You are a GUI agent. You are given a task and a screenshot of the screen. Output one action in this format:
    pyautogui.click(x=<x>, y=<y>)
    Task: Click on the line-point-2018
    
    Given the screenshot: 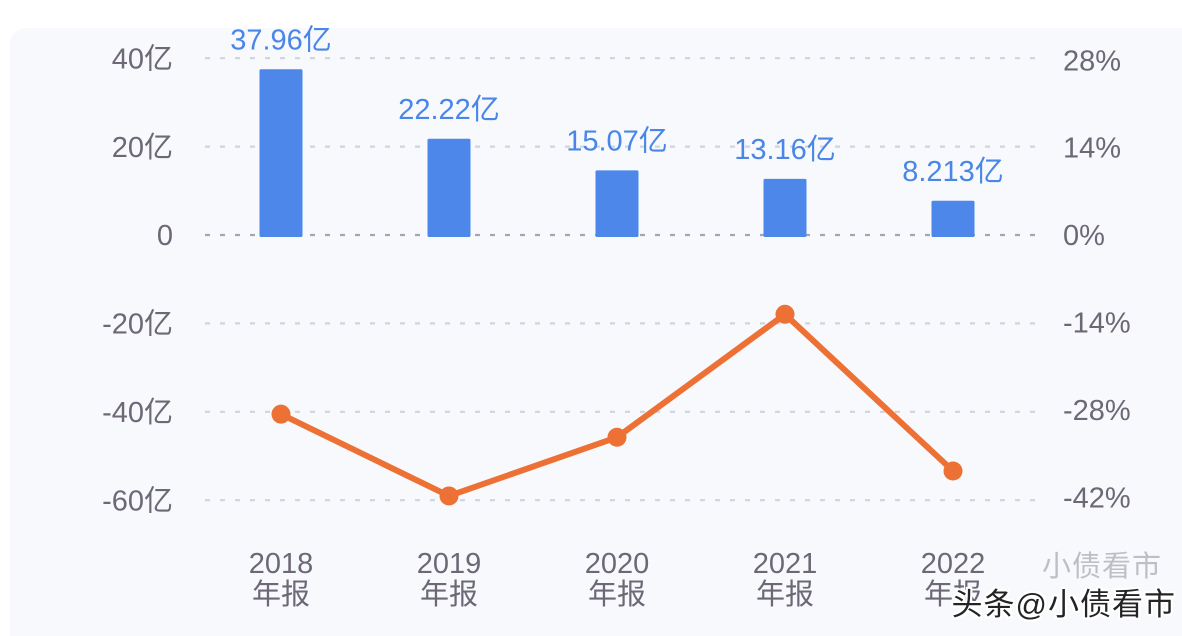 What is the action you would take?
    pyautogui.click(x=281, y=414)
    